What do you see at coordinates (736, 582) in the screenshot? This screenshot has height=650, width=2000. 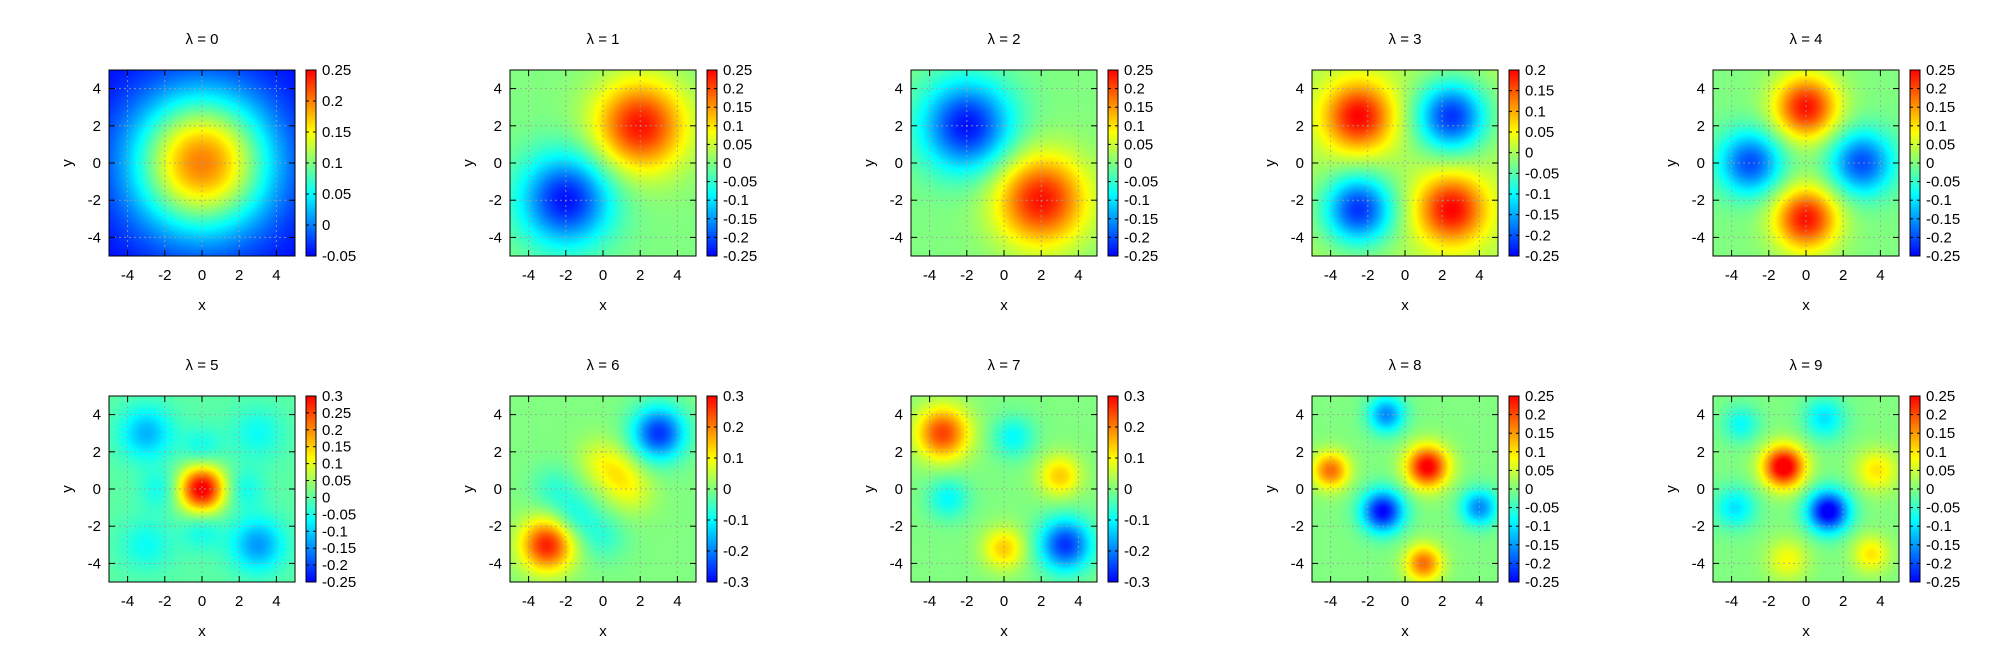 I see `colorbar-tick-label: -0.3` at bounding box center [736, 582].